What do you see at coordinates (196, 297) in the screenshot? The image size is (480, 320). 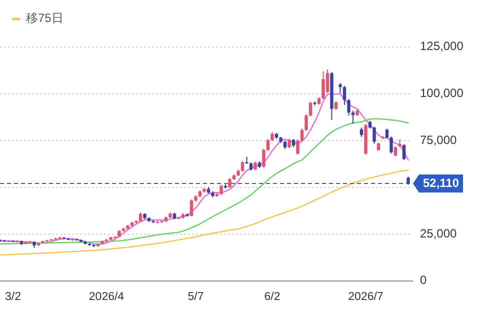 I see `x-tick-label: 5/7` at bounding box center [196, 297].